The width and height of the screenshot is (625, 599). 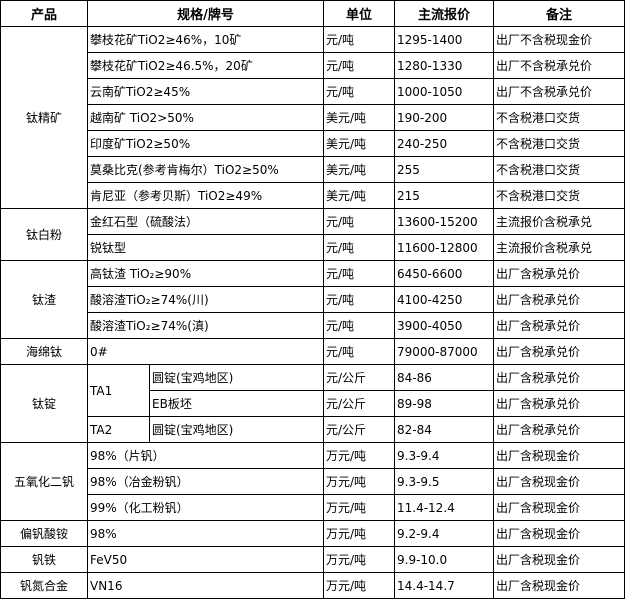 I want to click on product-name: 钒氮合金, so click(x=44, y=585).